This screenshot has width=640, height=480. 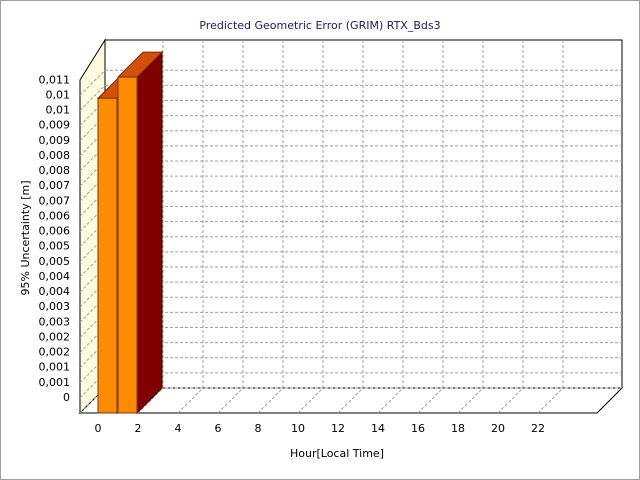 What do you see at coordinates (218, 428) in the screenshot?
I see `x-tick-label: 6` at bounding box center [218, 428].